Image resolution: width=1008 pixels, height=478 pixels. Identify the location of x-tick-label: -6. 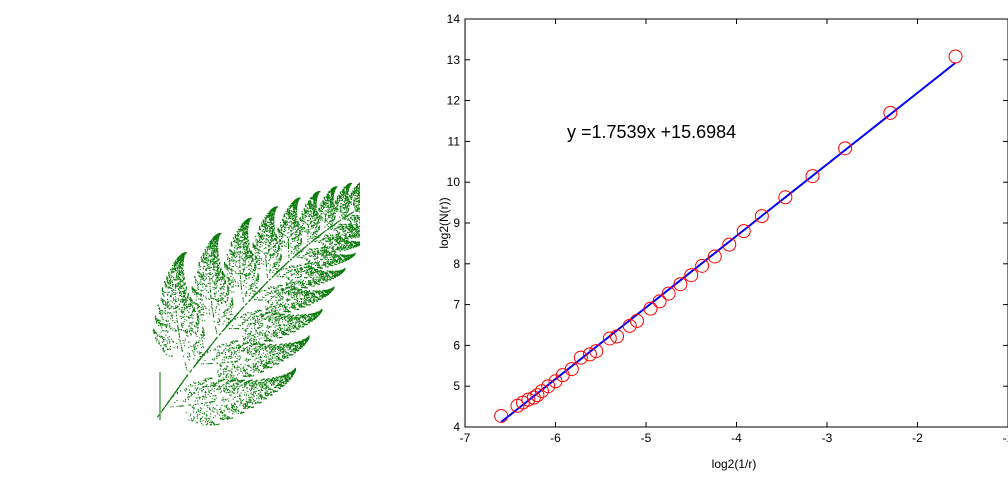
(555, 438).